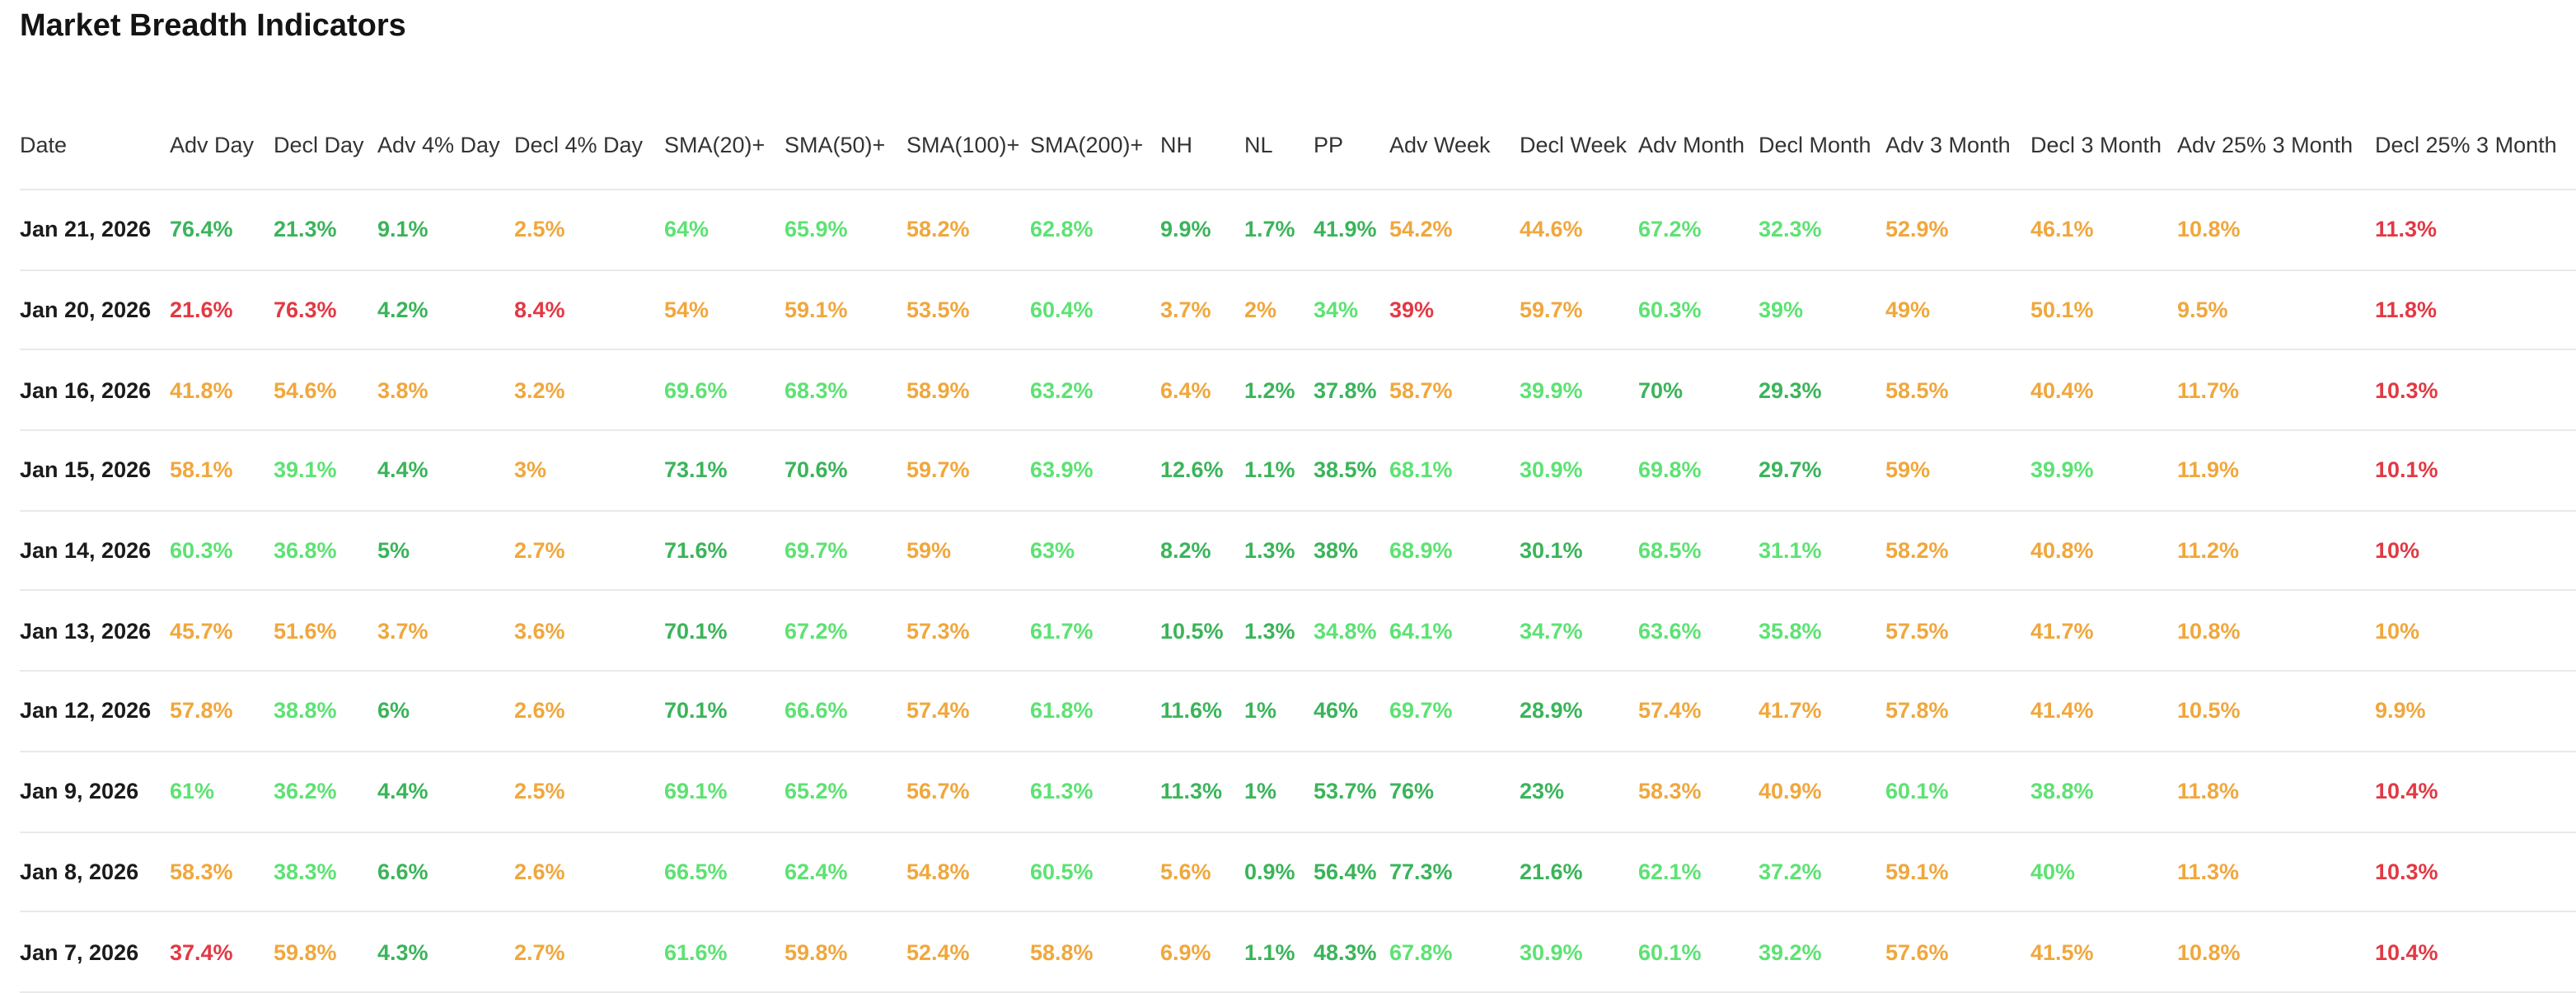 This screenshot has width=2576, height=993. I want to click on date-cell: Jan 20, 2026, so click(86, 310).